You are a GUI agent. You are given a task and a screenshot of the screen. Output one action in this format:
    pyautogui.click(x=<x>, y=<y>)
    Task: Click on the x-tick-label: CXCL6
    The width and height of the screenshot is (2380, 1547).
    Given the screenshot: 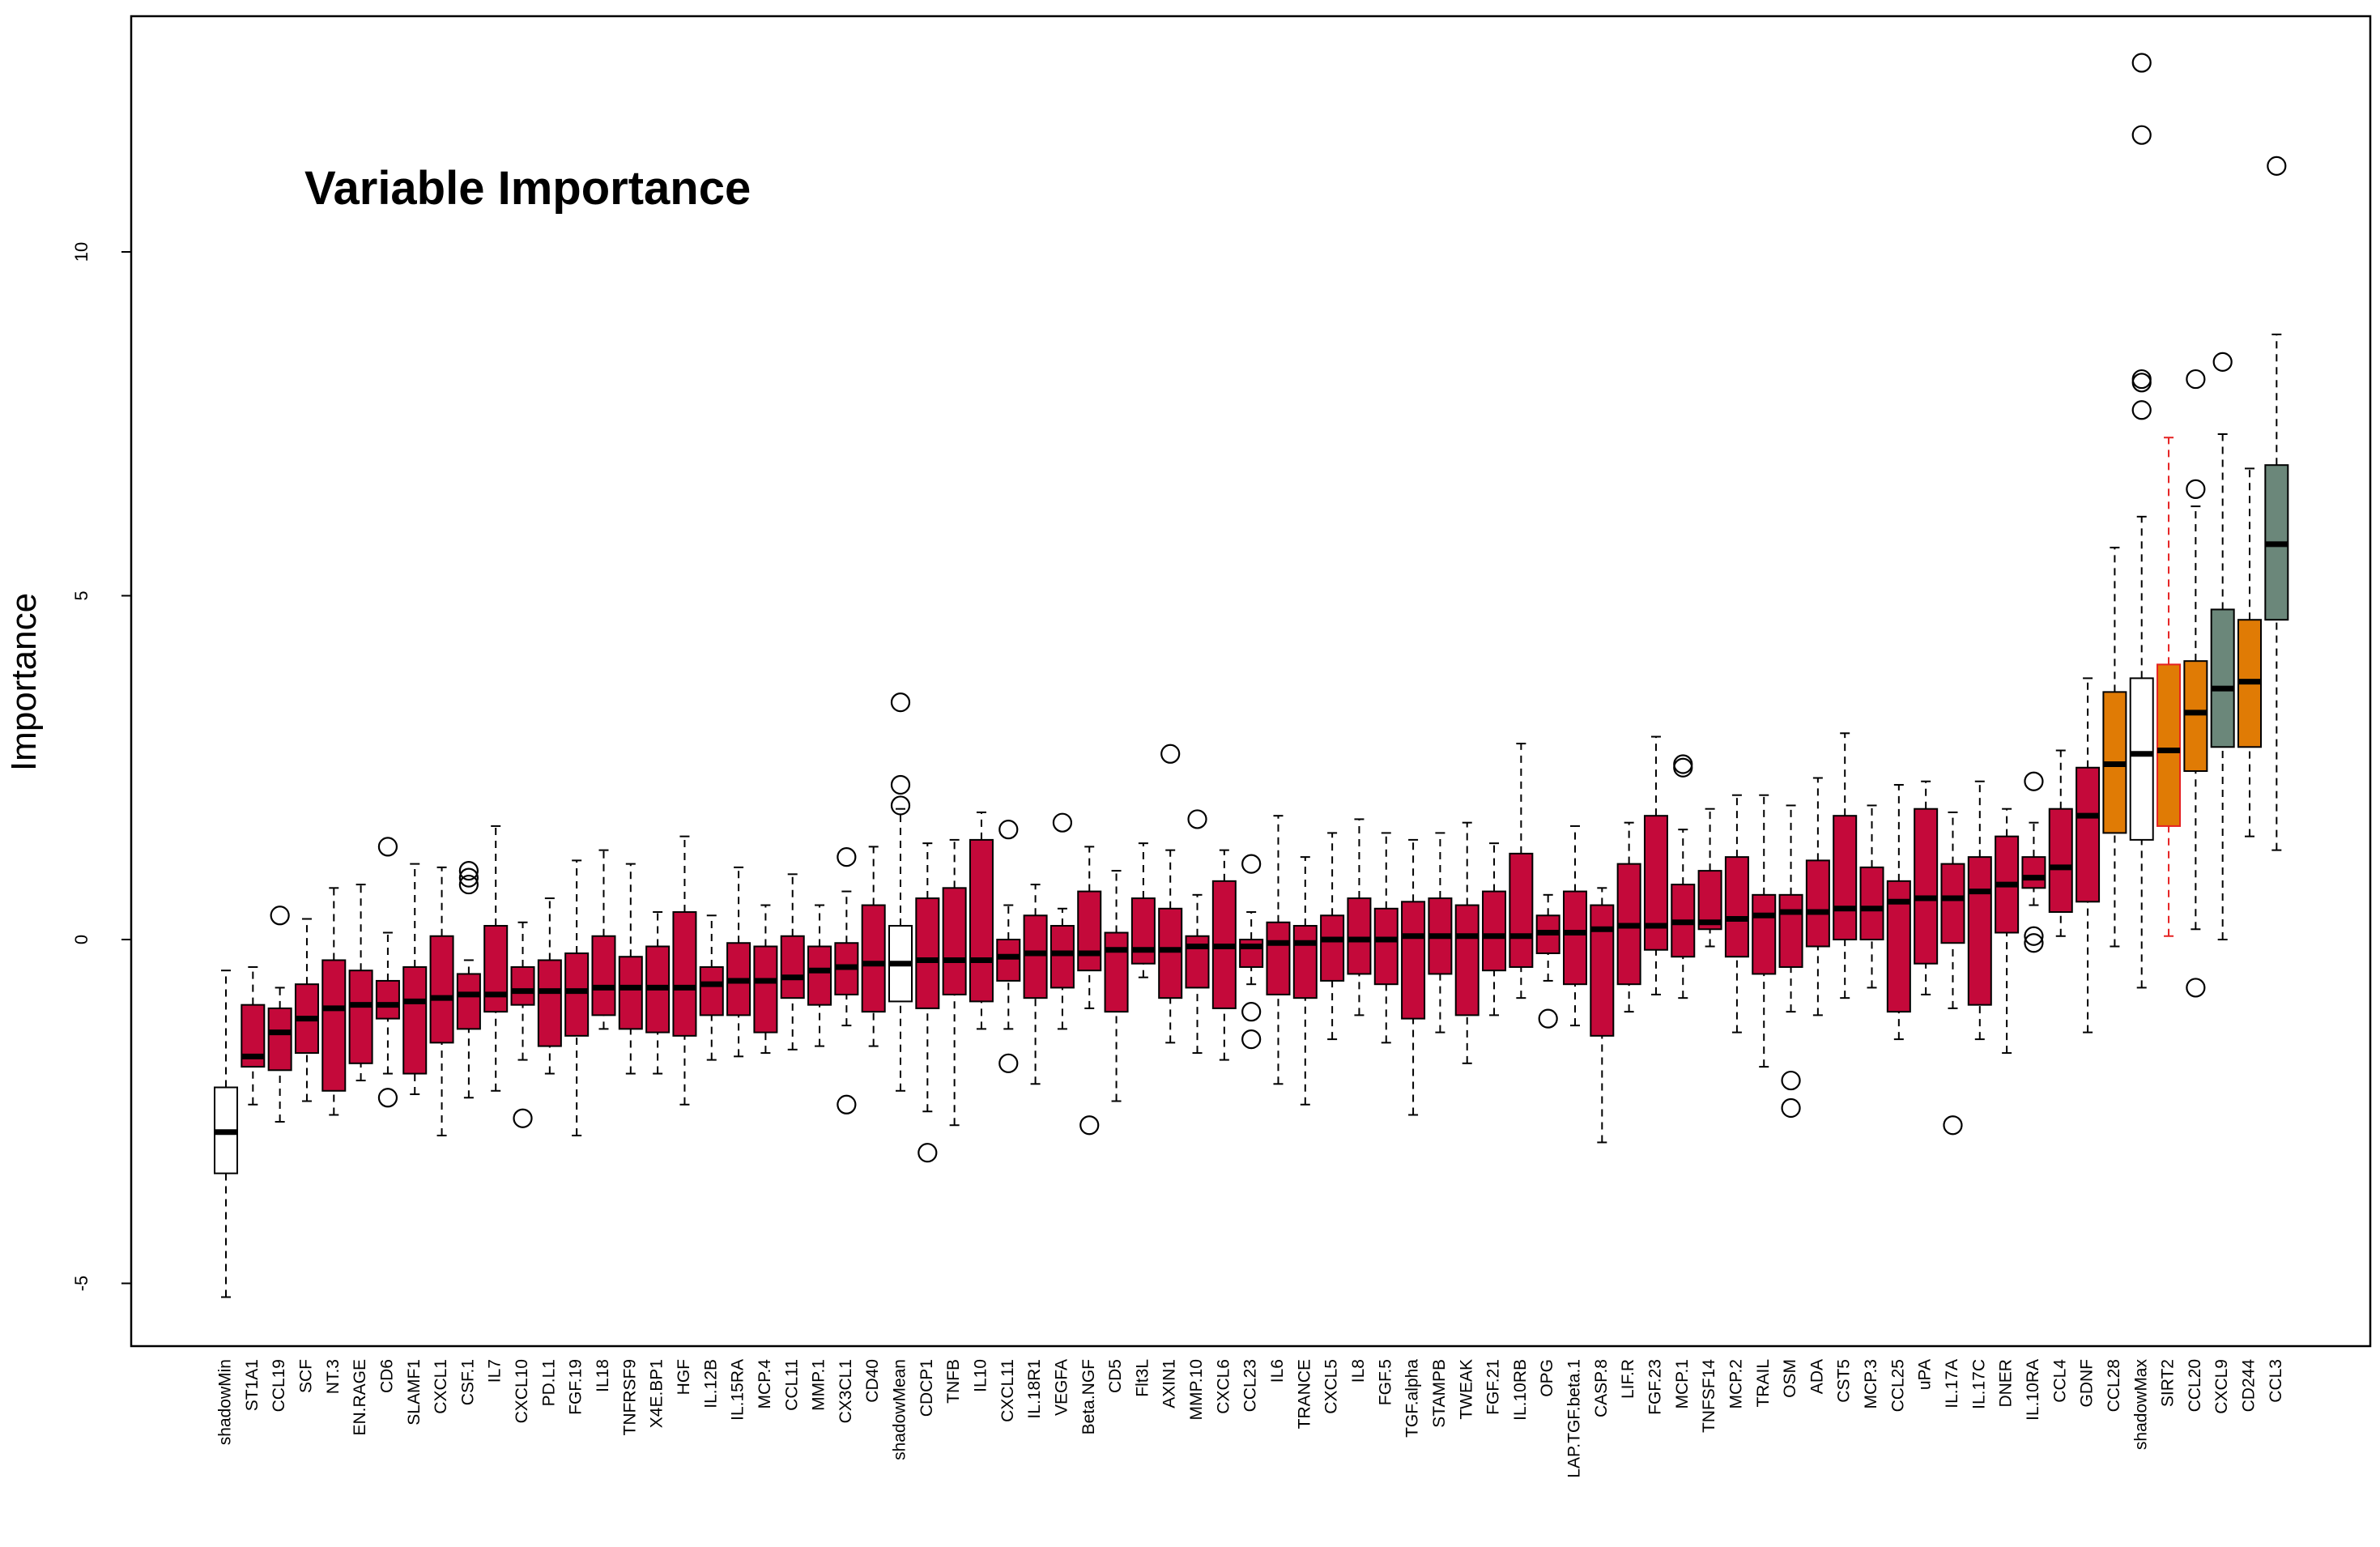 What is the action you would take?
    pyautogui.click(x=1223, y=1387)
    